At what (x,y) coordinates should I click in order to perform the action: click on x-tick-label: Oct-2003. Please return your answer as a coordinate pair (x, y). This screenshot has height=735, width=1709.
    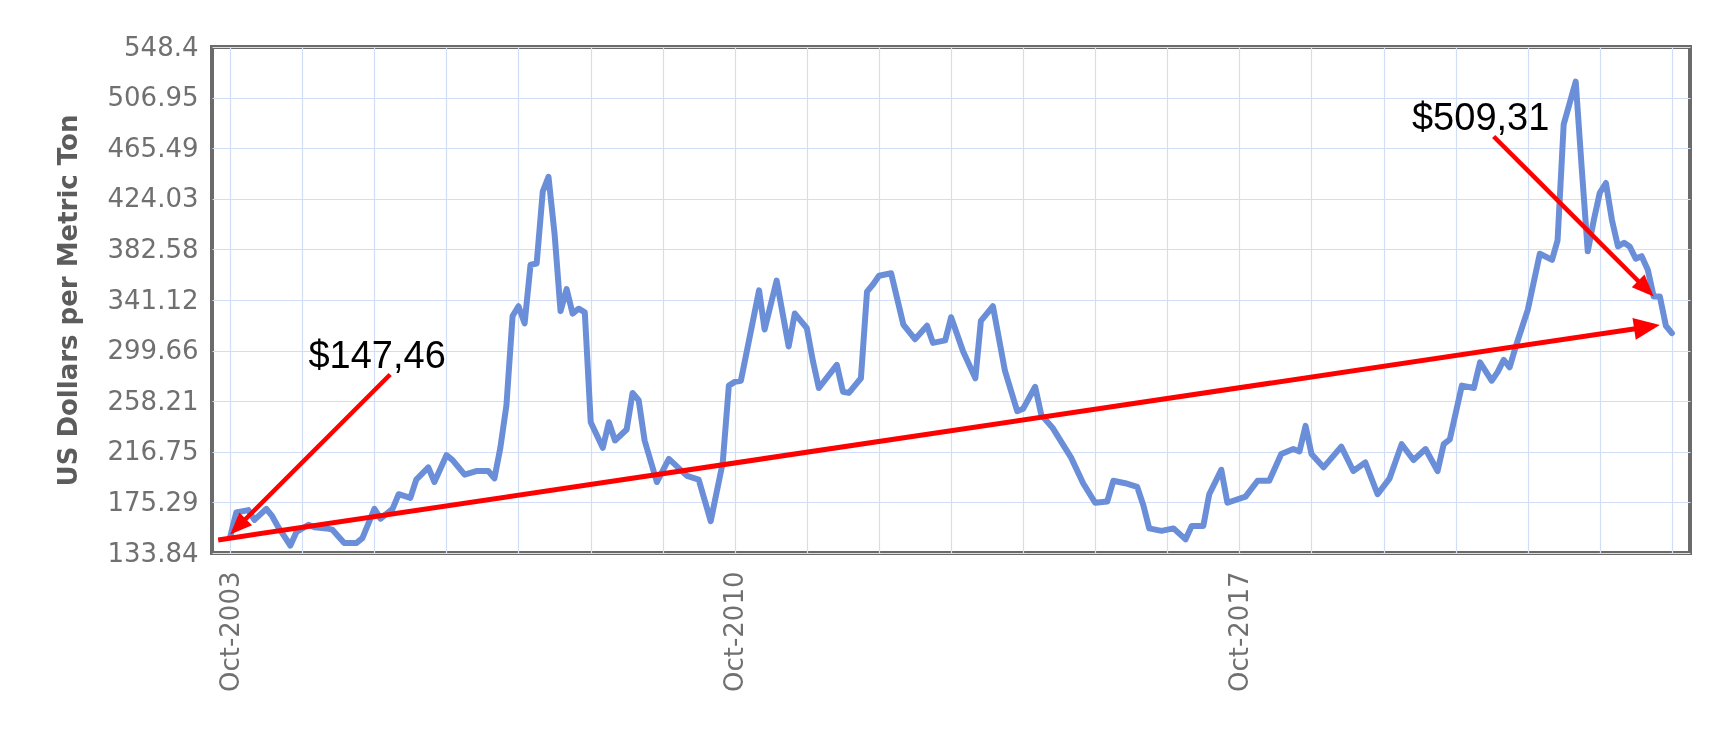
    Looking at the image, I should click on (229, 632).